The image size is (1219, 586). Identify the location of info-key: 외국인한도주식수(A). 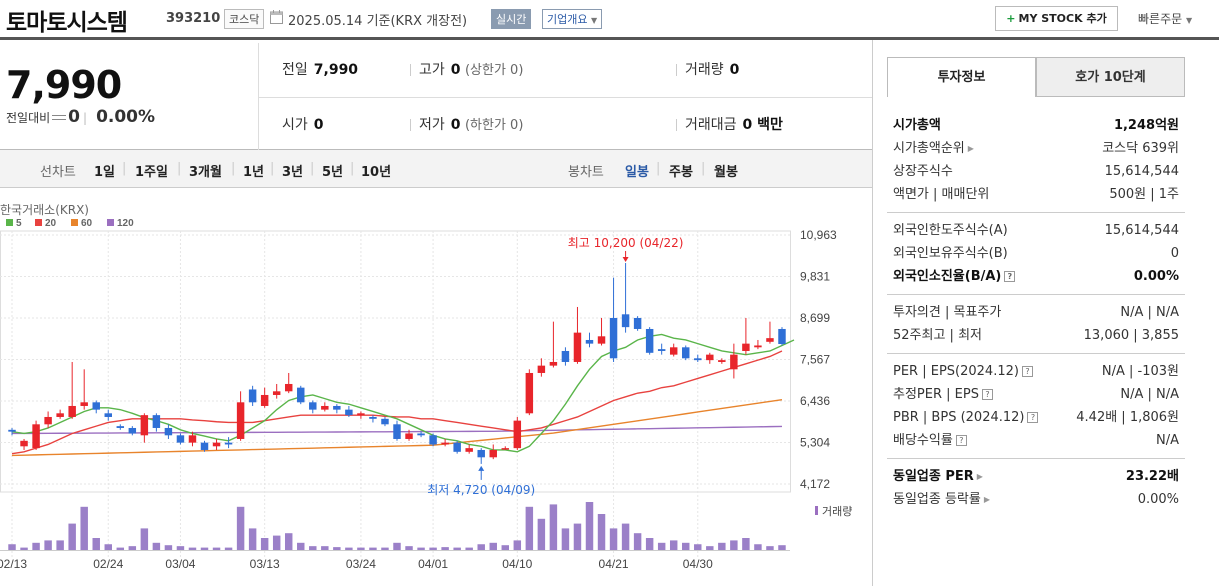
(950, 230).